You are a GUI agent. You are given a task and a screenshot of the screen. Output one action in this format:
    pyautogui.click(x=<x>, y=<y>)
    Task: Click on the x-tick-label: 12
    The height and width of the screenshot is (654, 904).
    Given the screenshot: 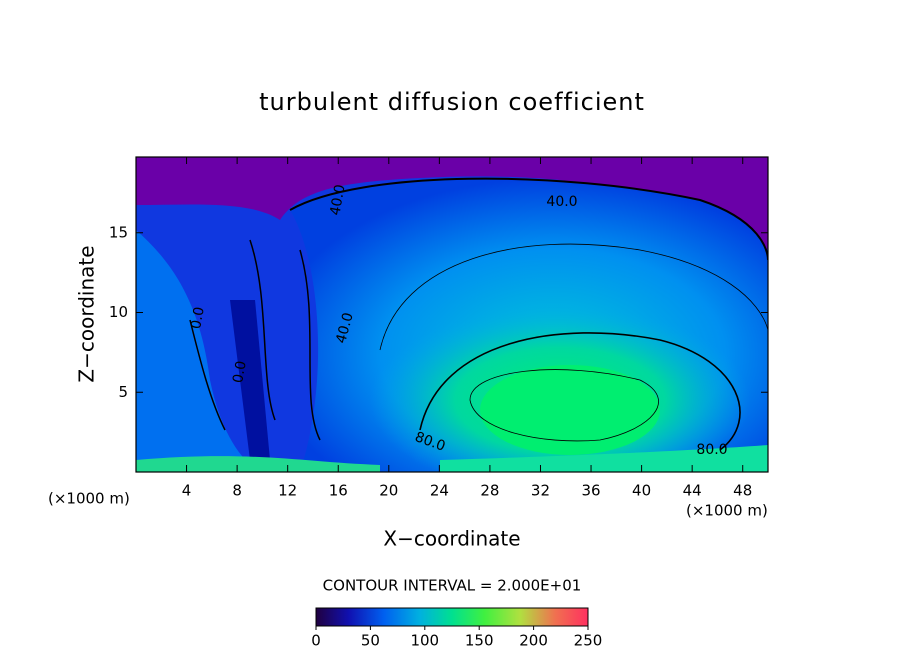 What is the action you would take?
    pyautogui.click(x=287, y=491)
    